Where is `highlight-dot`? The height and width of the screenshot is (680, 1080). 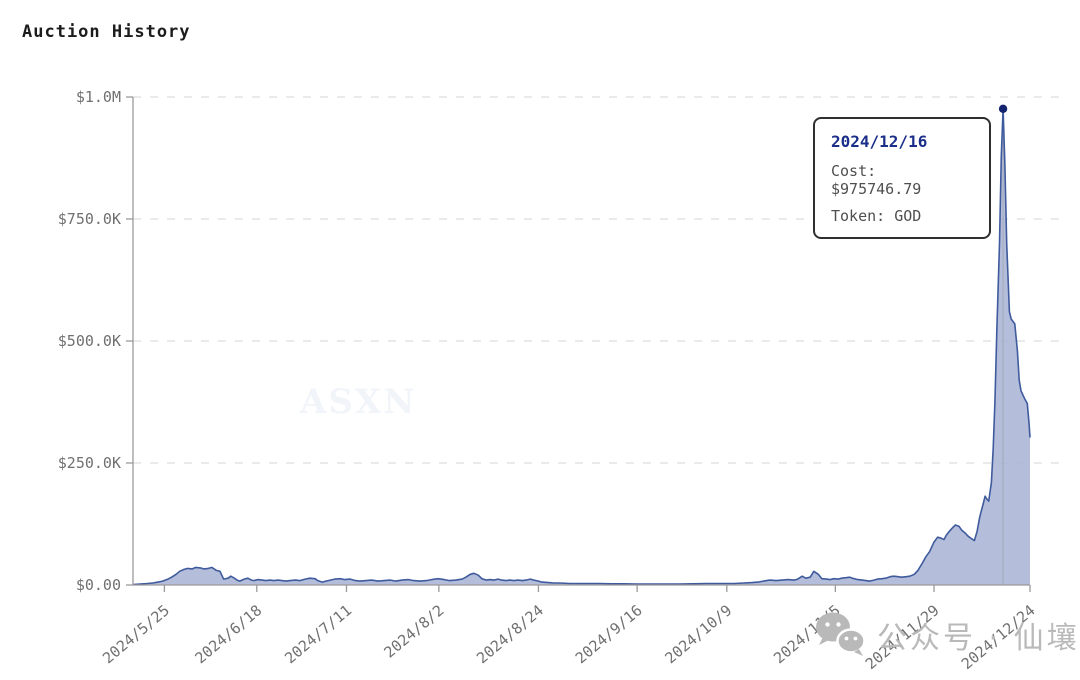
highlight-dot is located at coordinates (1003, 109).